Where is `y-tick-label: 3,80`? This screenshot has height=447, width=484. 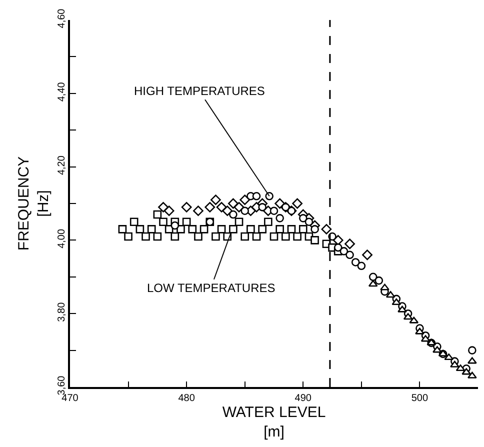 y-tick-label: 3,80 is located at coordinates (62, 312).